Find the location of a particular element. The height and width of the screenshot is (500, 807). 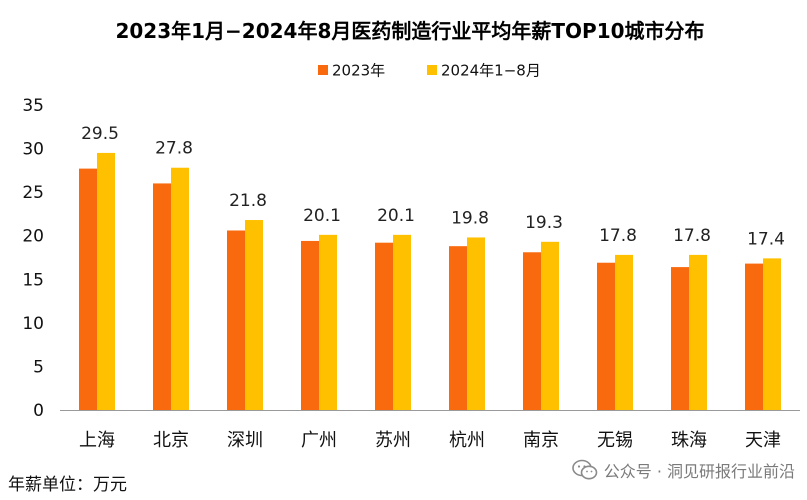

y-tick-label-0: 0 is located at coordinates (38, 411).